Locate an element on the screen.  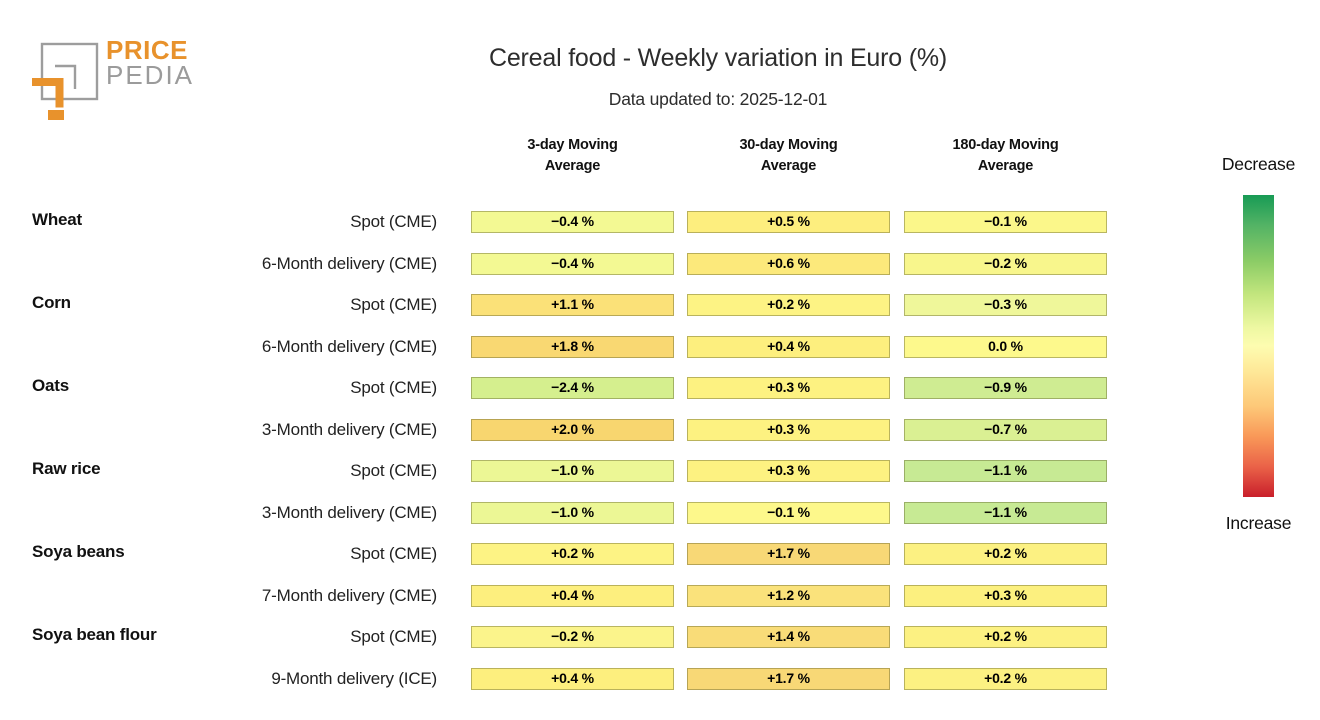
heatmap-cell: +1.8 % is located at coordinates (572, 346).